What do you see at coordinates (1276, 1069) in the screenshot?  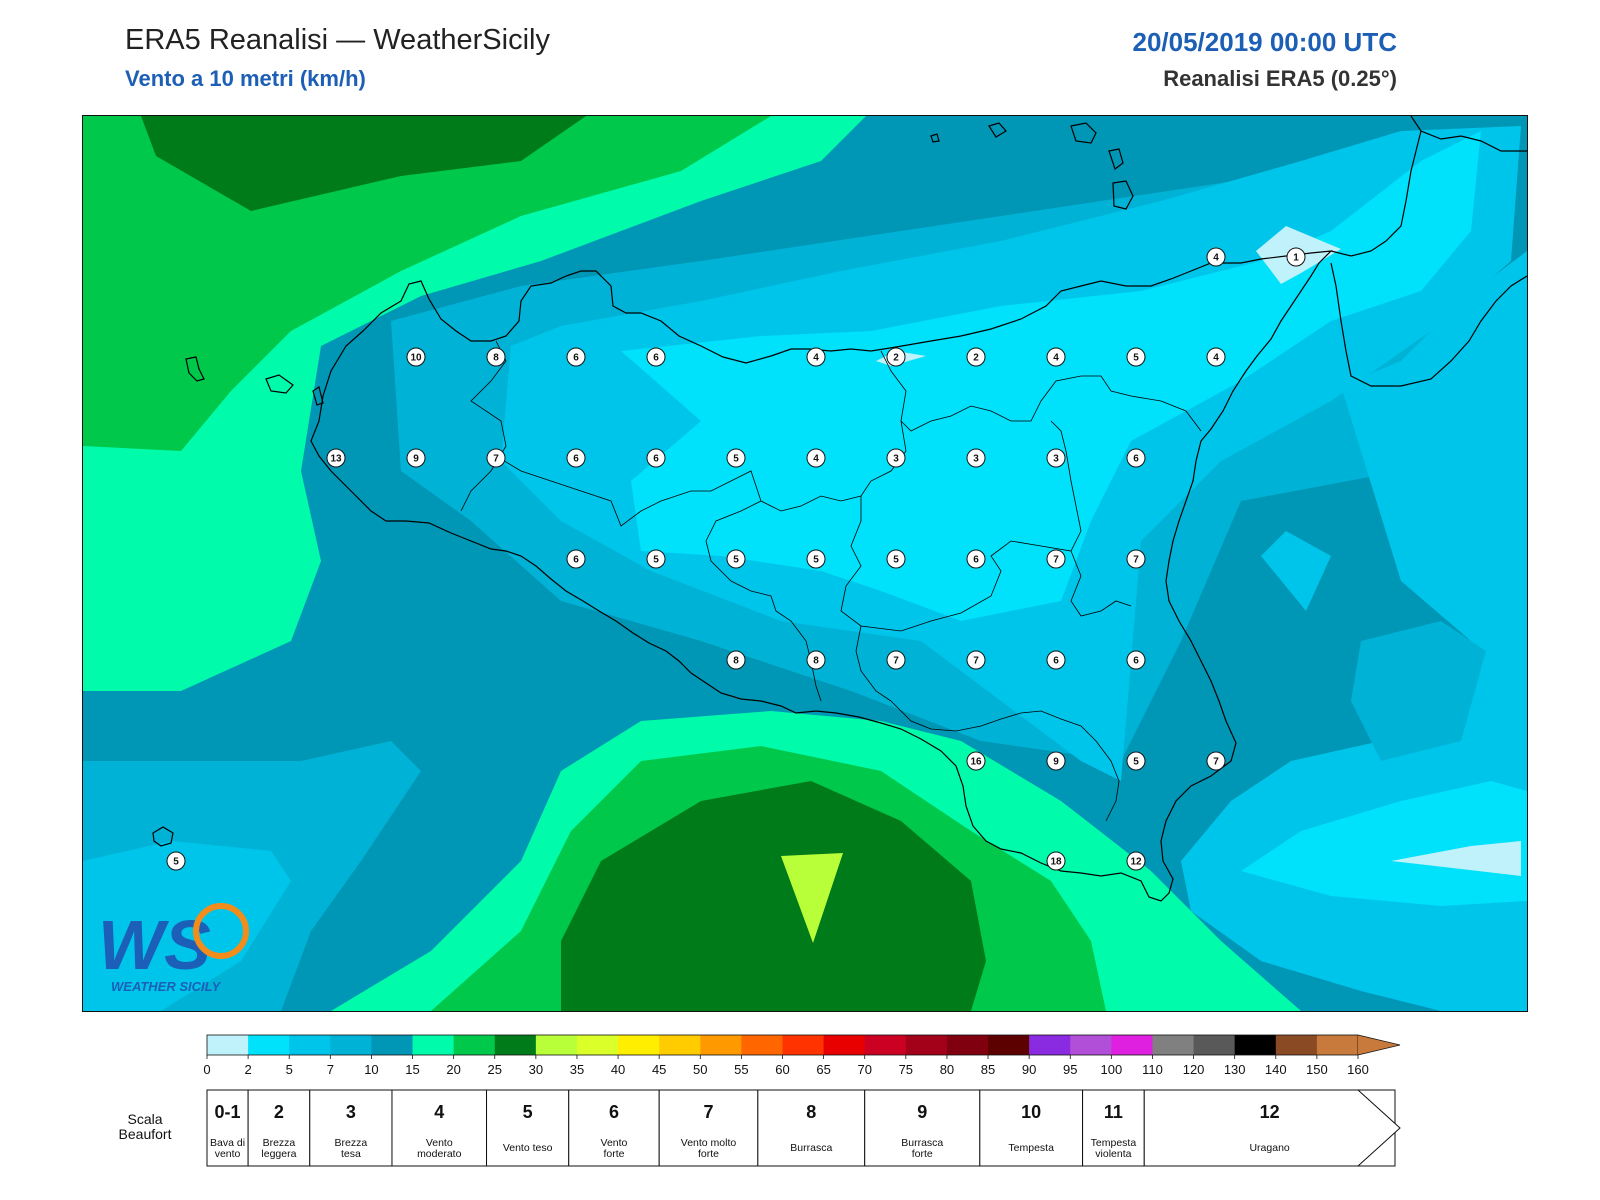 I see `colorbar-tick-label: 140` at bounding box center [1276, 1069].